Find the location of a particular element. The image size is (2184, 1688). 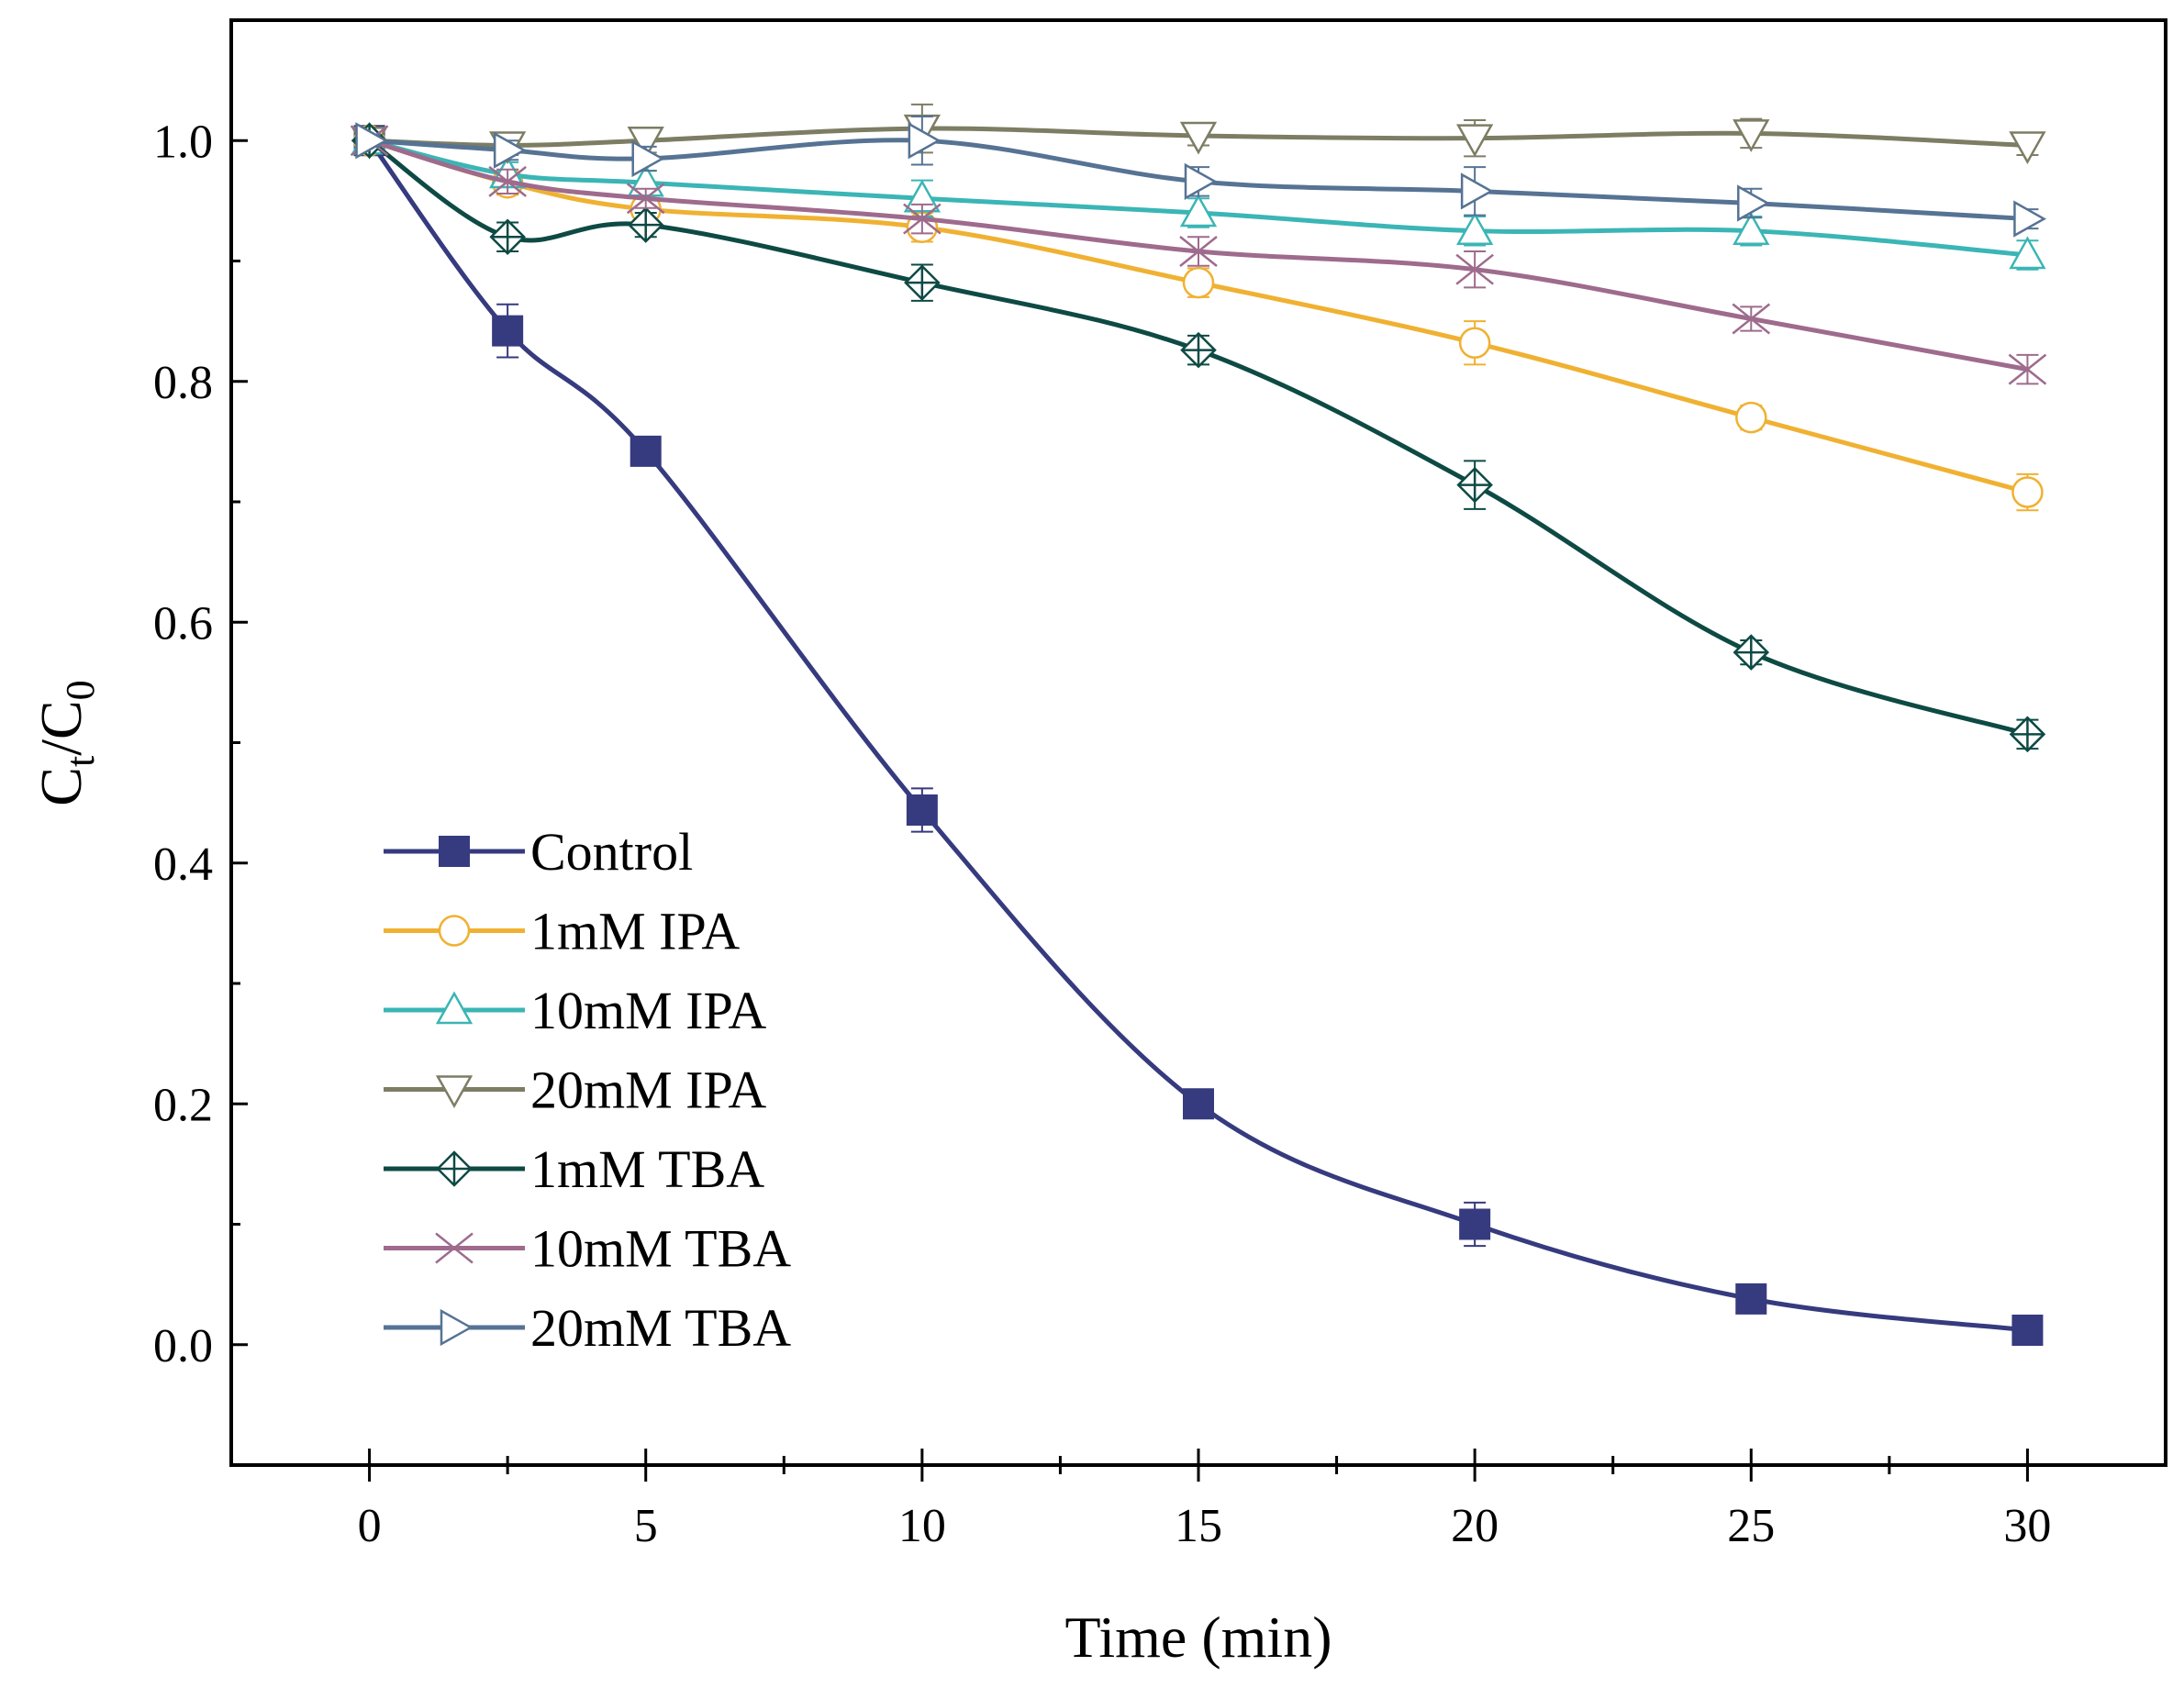

series-20mm-tba is located at coordinates (1200, 177).